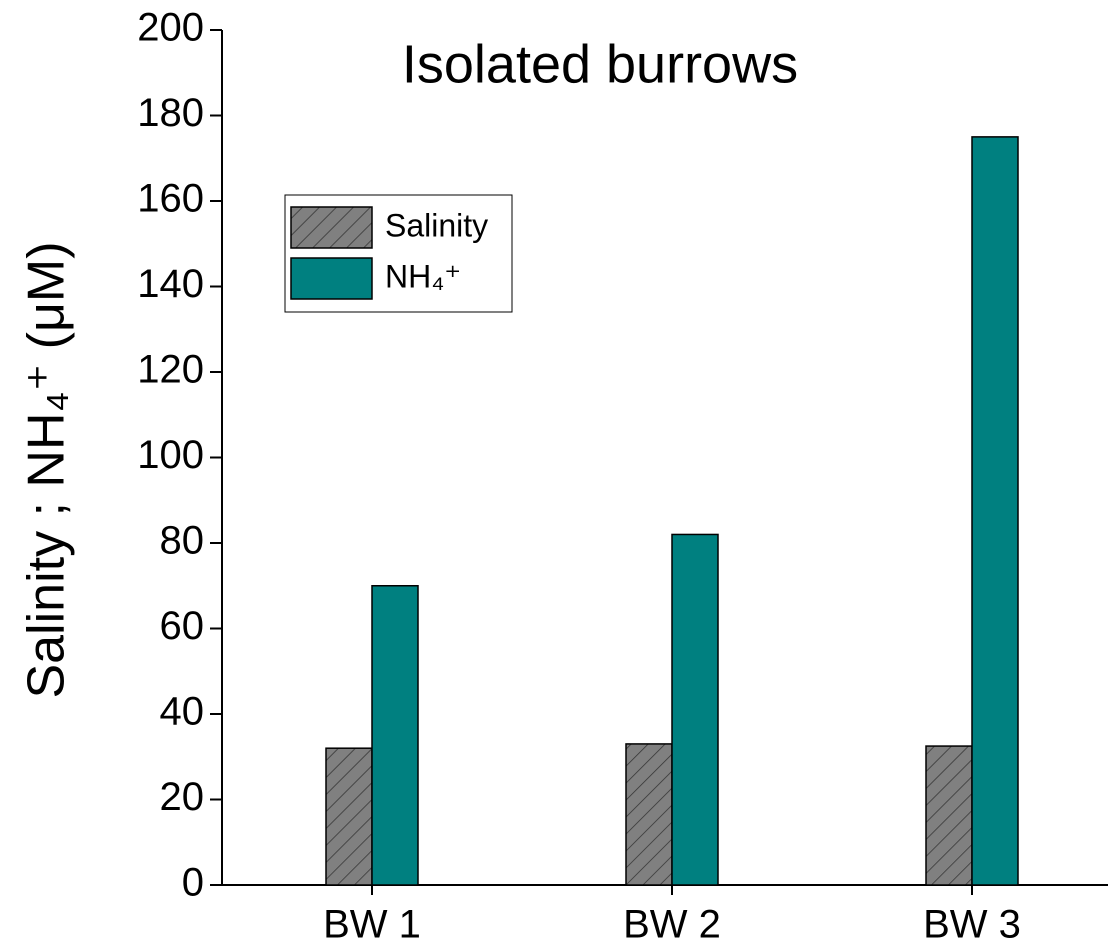 The image size is (1108, 951). What do you see at coordinates (170, 28) in the screenshot?
I see `y-tick-label: 200` at bounding box center [170, 28].